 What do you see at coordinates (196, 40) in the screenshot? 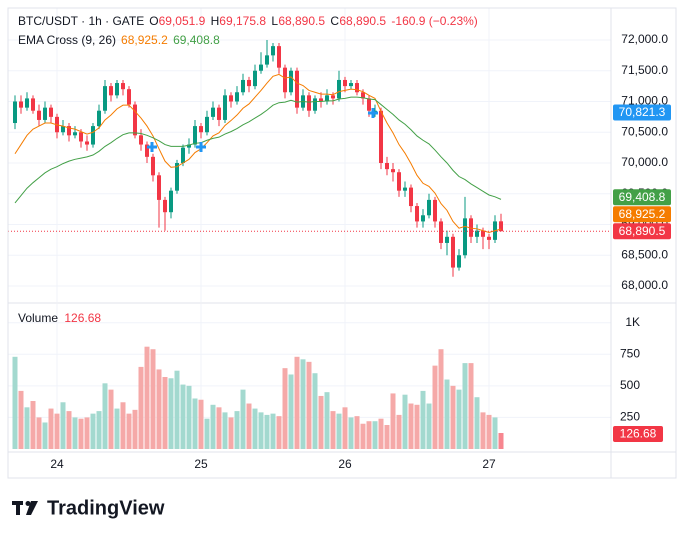
I see `indicator-value: 69,408.8` at bounding box center [196, 40].